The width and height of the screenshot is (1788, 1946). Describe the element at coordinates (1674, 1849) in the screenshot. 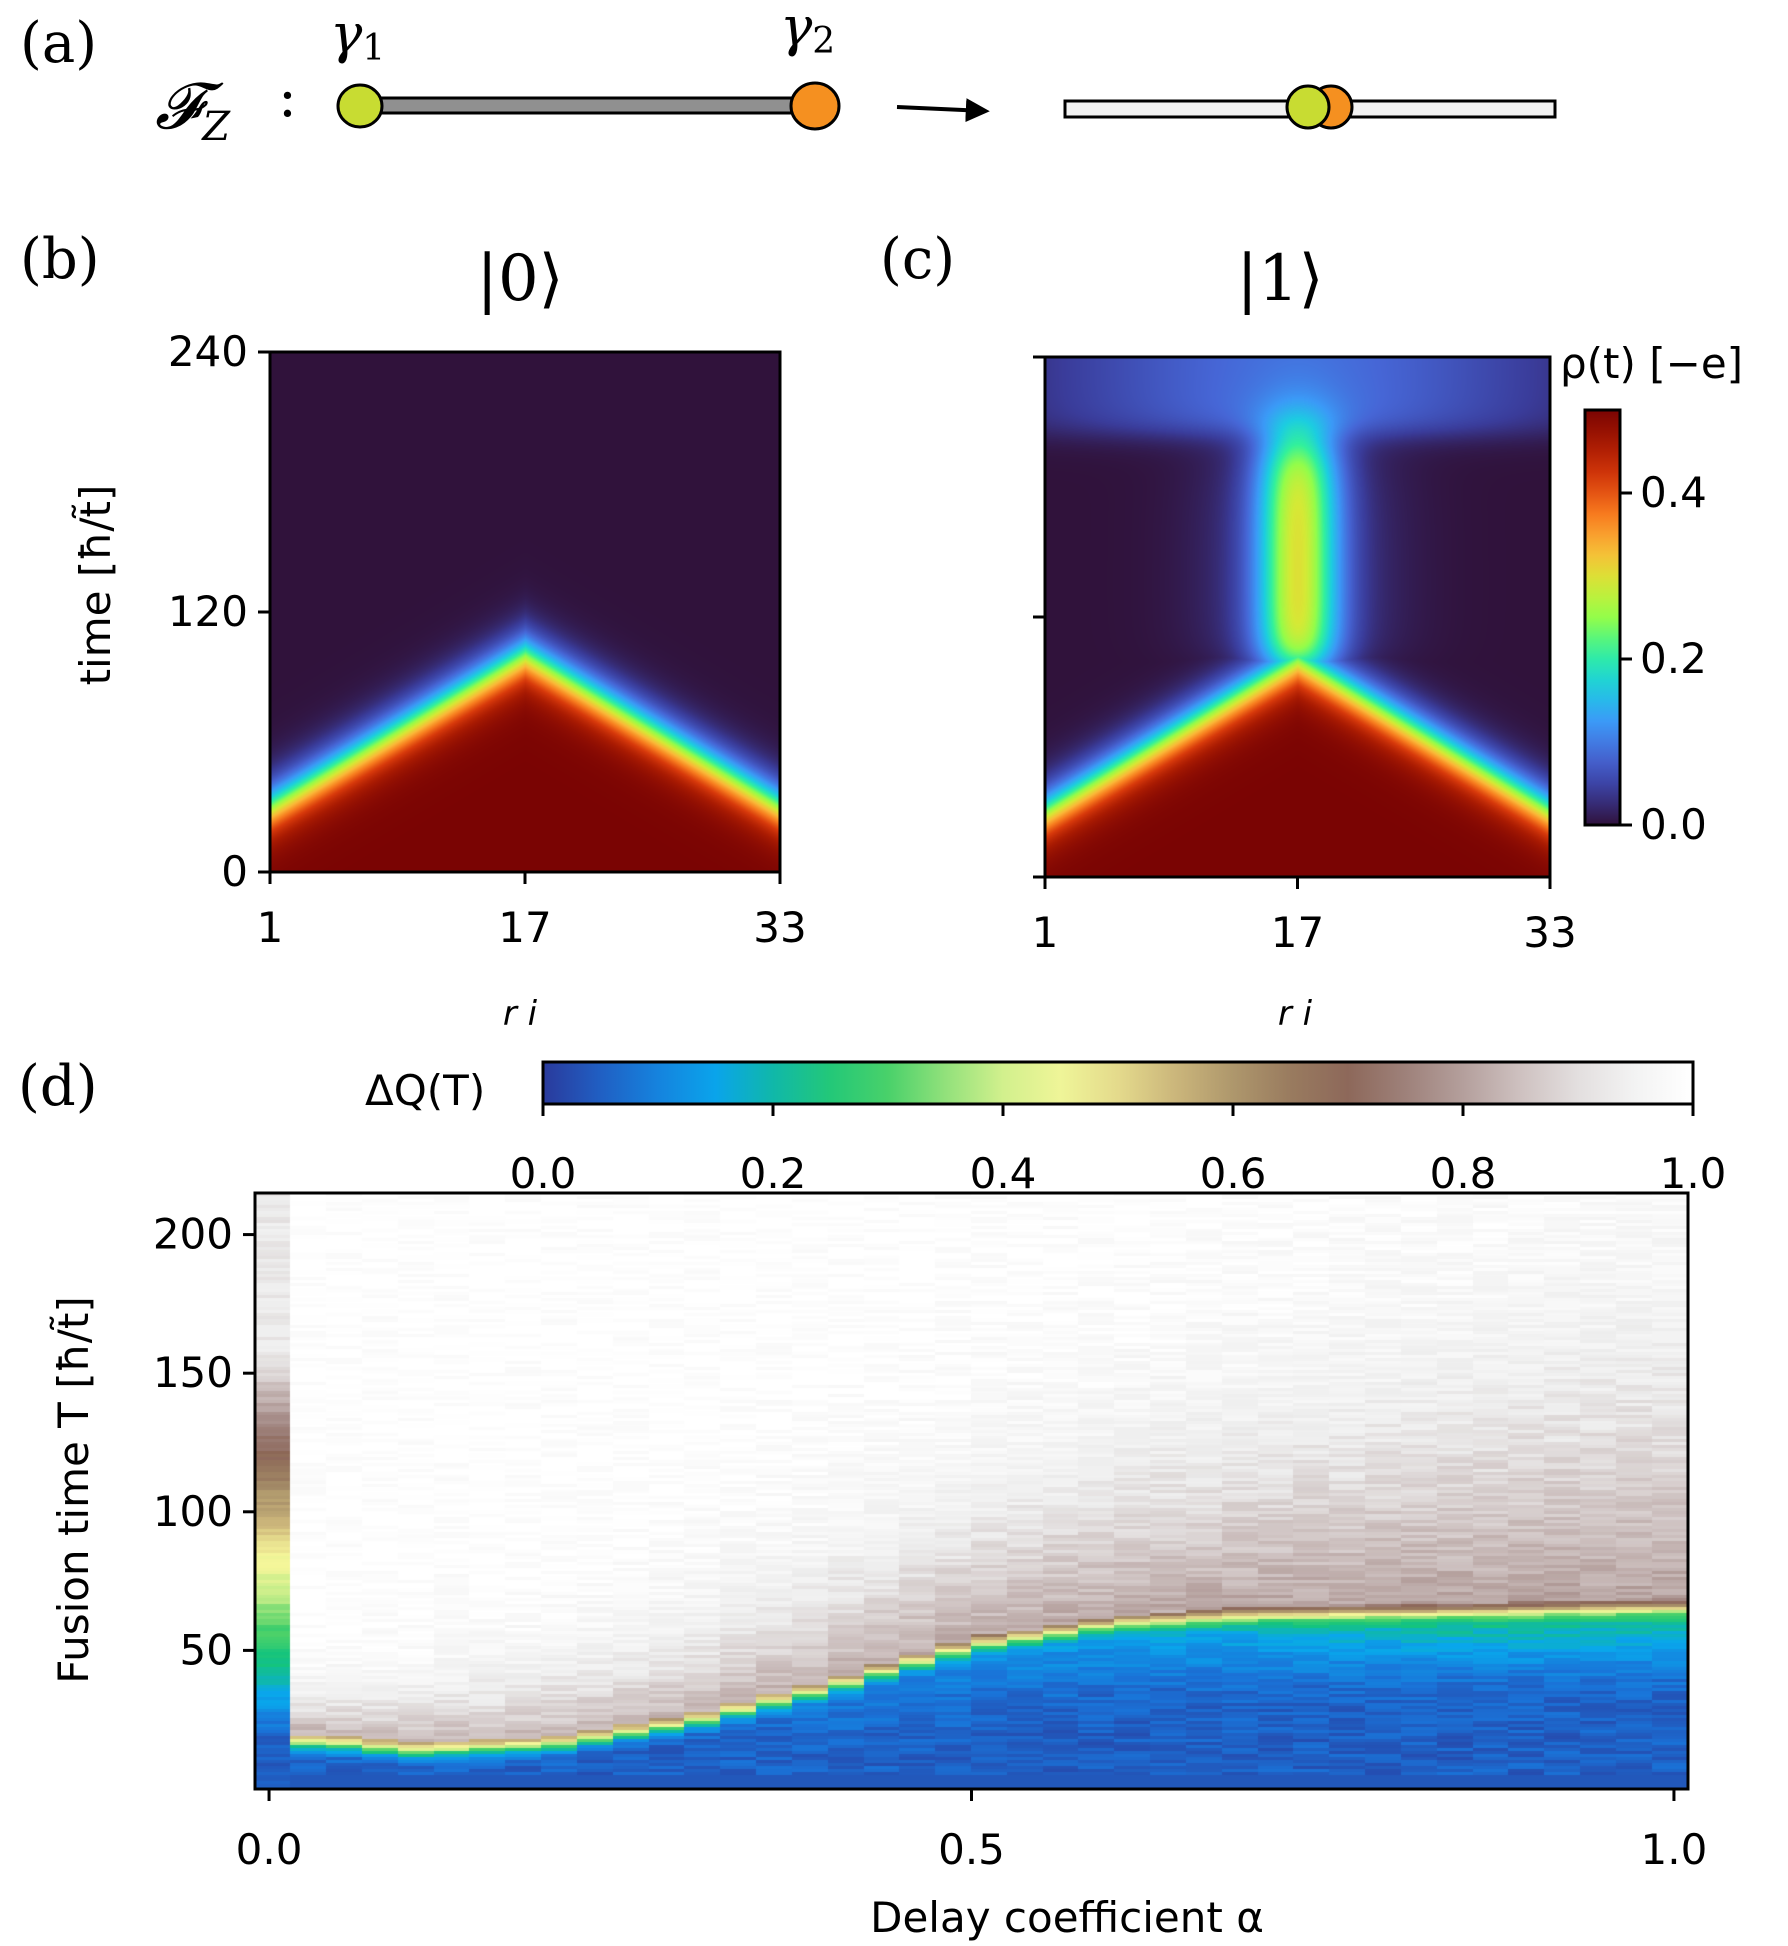

I see `x-tick-label: 1.0` at that location.